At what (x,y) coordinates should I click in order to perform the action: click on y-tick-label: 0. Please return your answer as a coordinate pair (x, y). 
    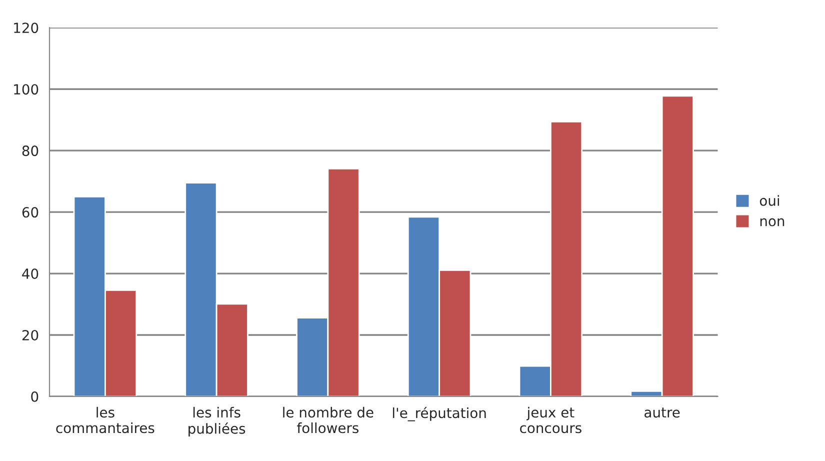
    Looking at the image, I should click on (34, 396).